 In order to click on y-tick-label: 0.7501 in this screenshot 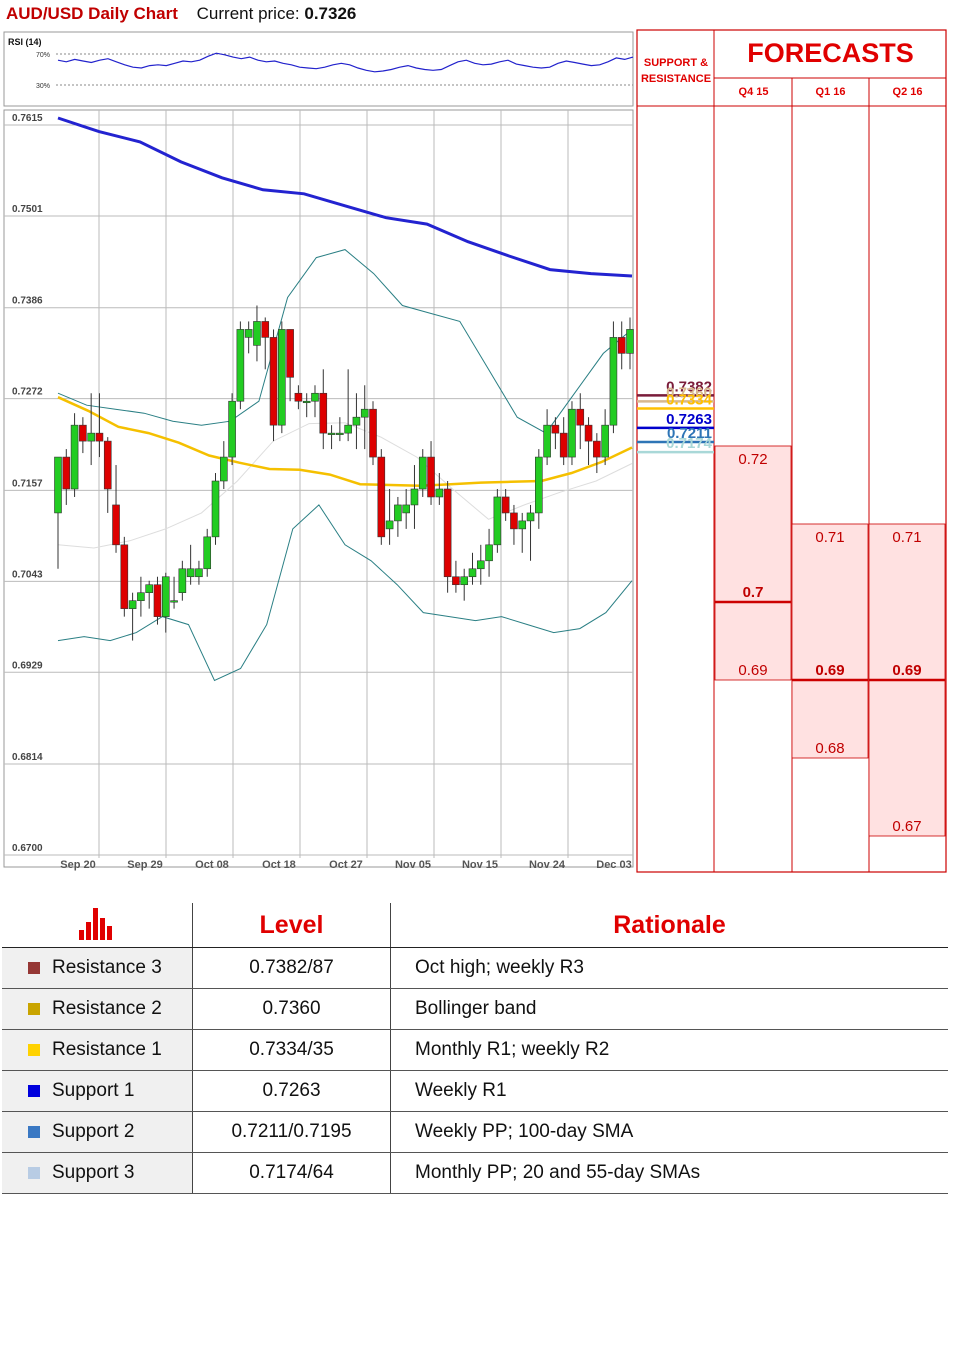, I will do `click(27, 209)`.